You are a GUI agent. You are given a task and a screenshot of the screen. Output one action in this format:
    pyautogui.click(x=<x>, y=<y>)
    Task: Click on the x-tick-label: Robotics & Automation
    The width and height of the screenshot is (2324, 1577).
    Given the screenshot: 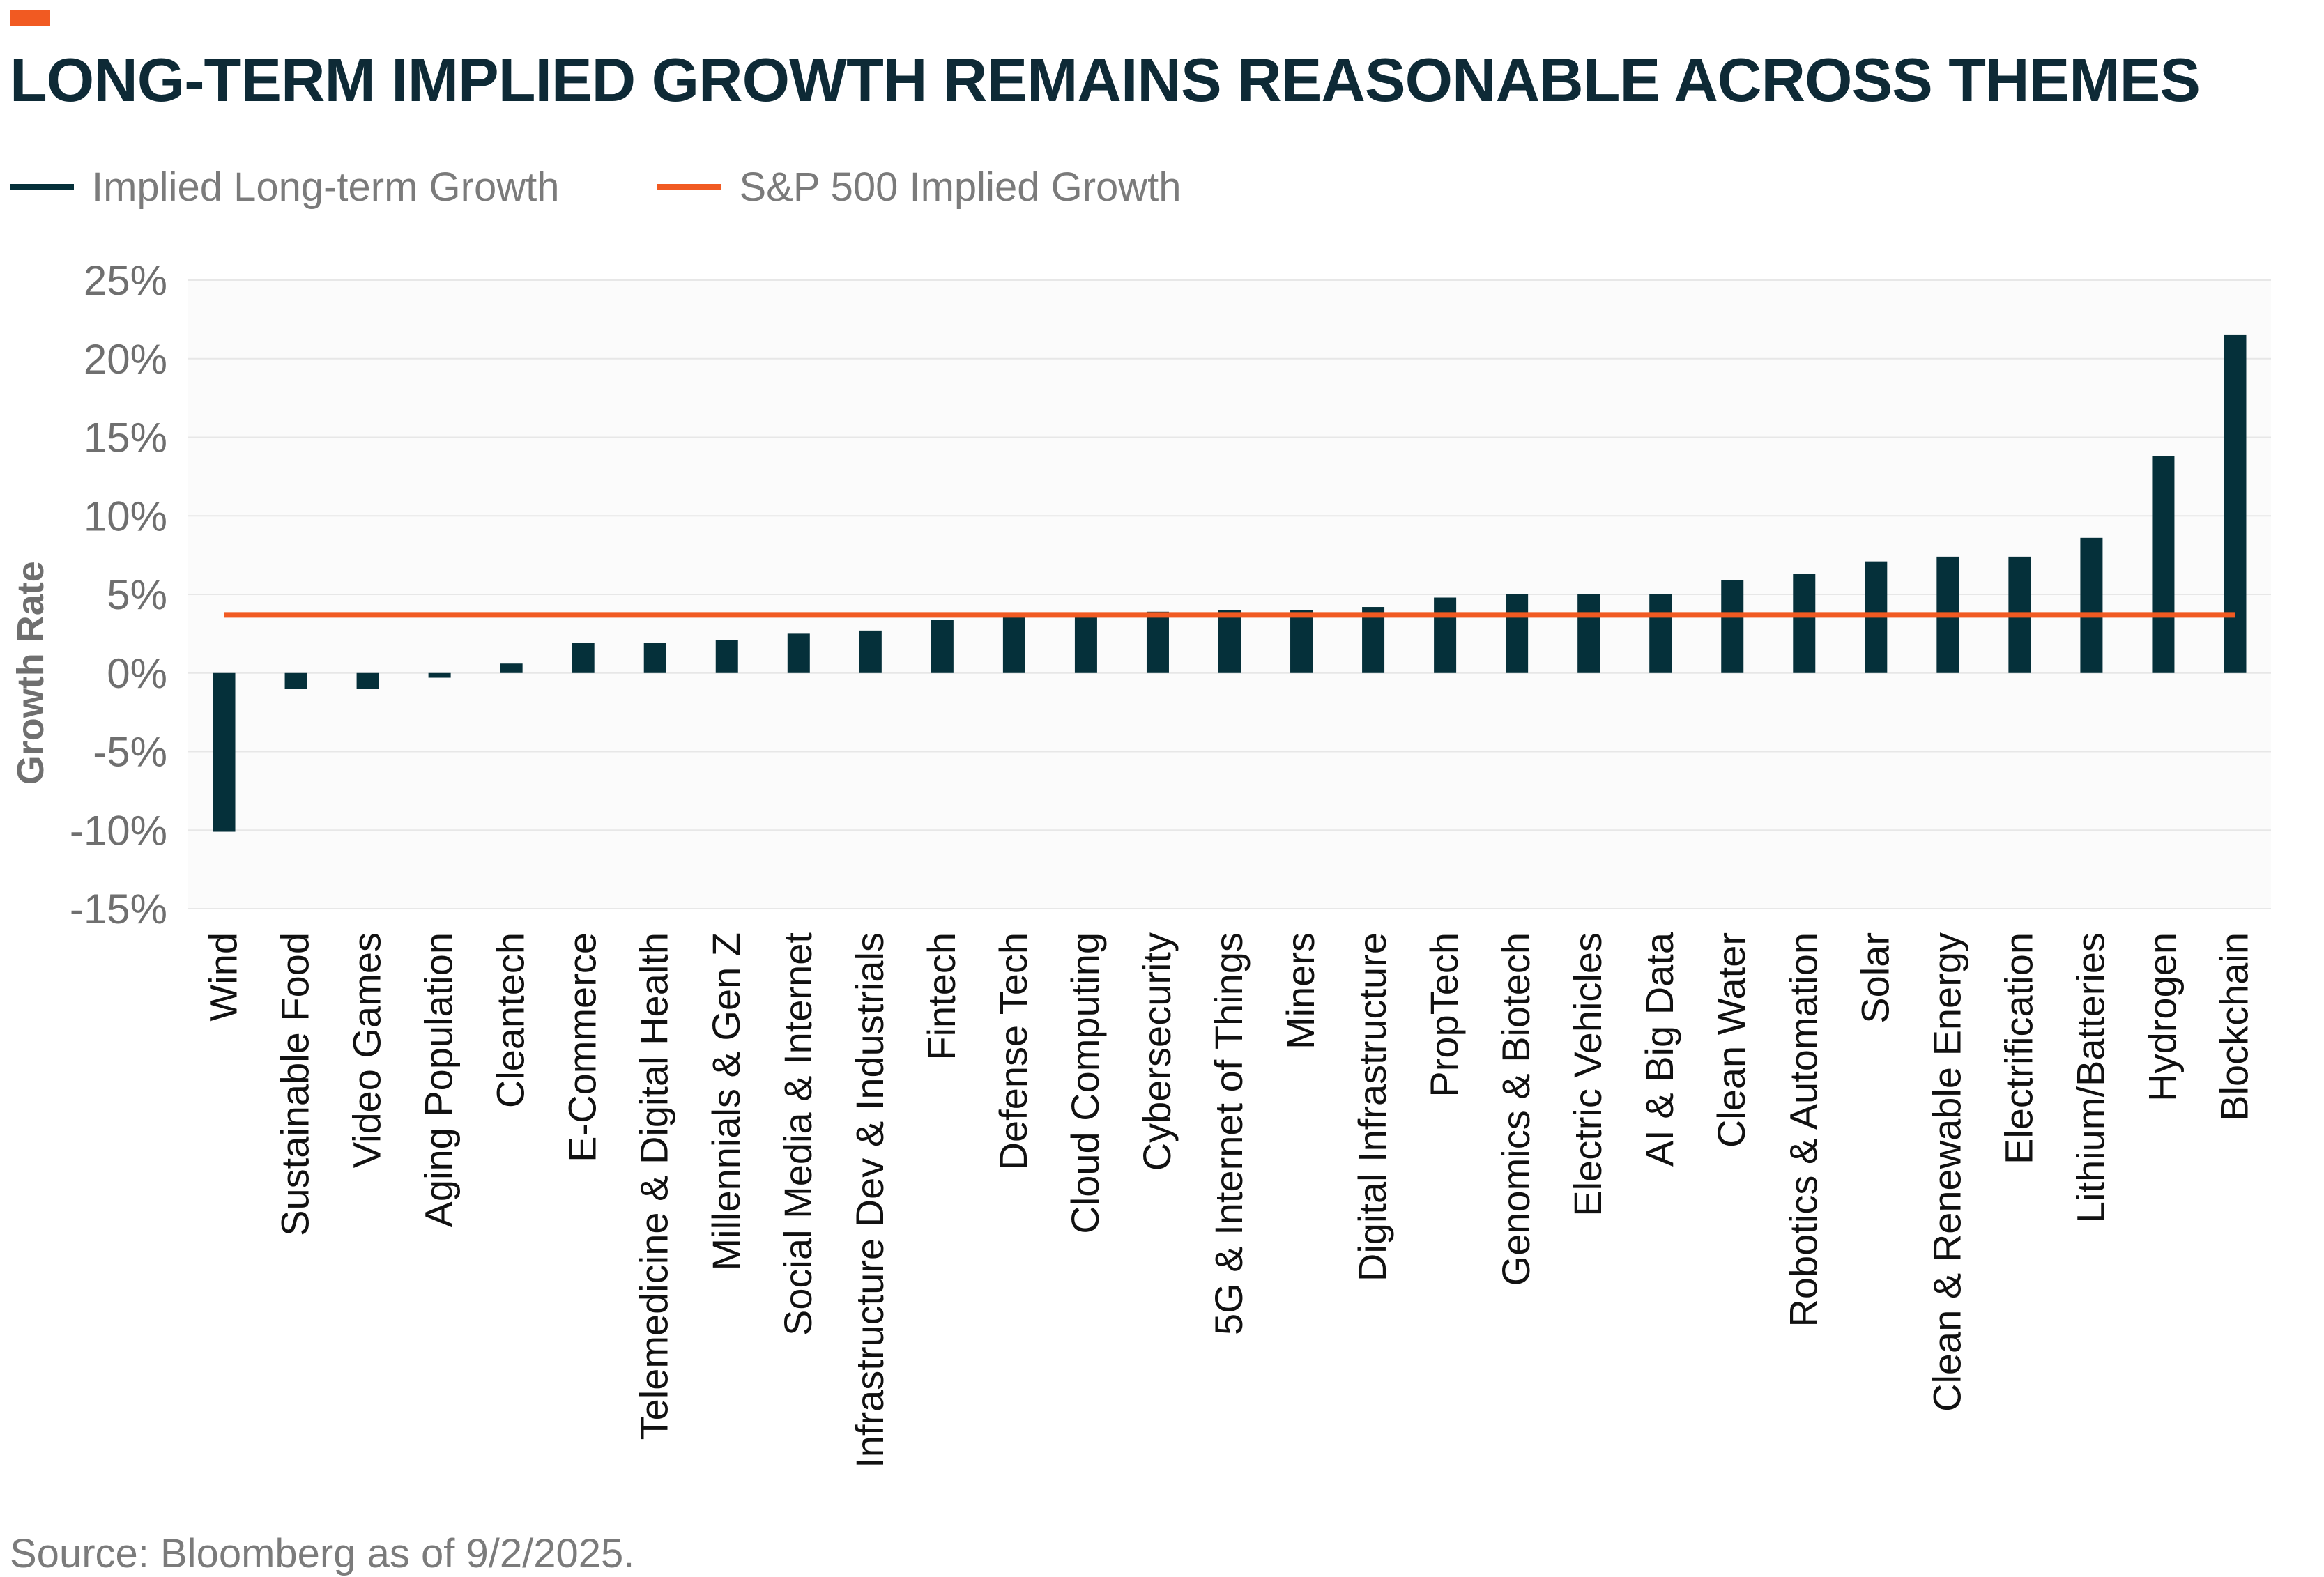 What is the action you would take?
    pyautogui.click(x=1803, y=1130)
    